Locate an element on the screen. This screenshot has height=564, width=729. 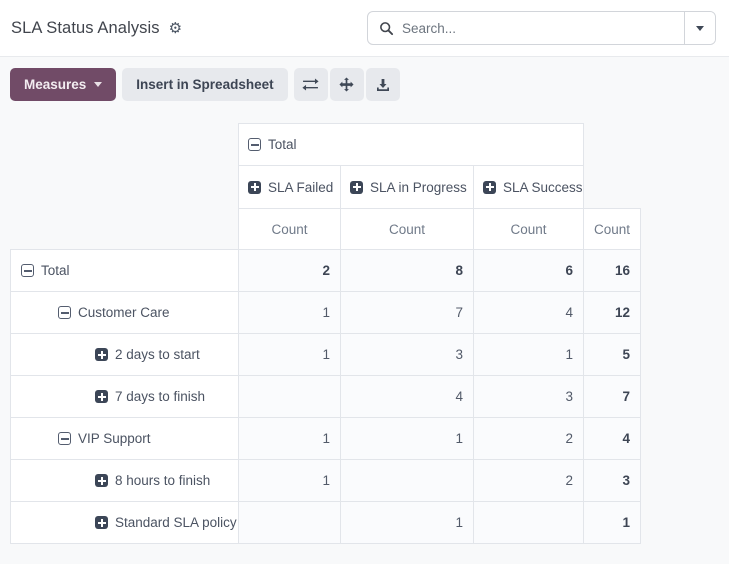
download-icon is located at coordinates (382, 84).